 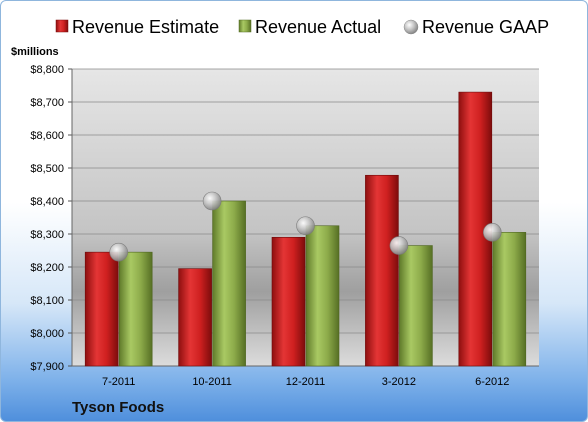 I want to click on y-tick-label: $8,000, so click(x=47, y=334).